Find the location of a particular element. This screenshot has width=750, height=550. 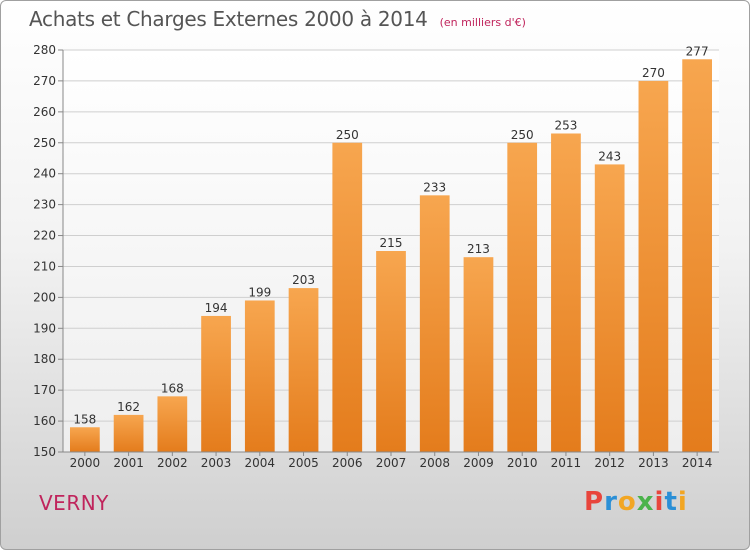

x-tick-label: 2004 is located at coordinates (260, 463).